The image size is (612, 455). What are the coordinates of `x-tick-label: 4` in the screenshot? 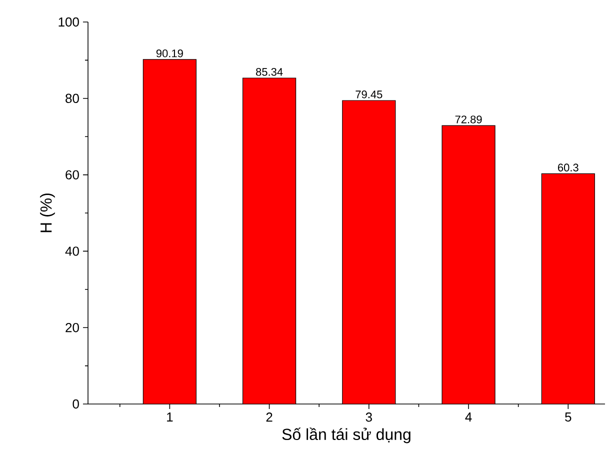 It's located at (468, 417).